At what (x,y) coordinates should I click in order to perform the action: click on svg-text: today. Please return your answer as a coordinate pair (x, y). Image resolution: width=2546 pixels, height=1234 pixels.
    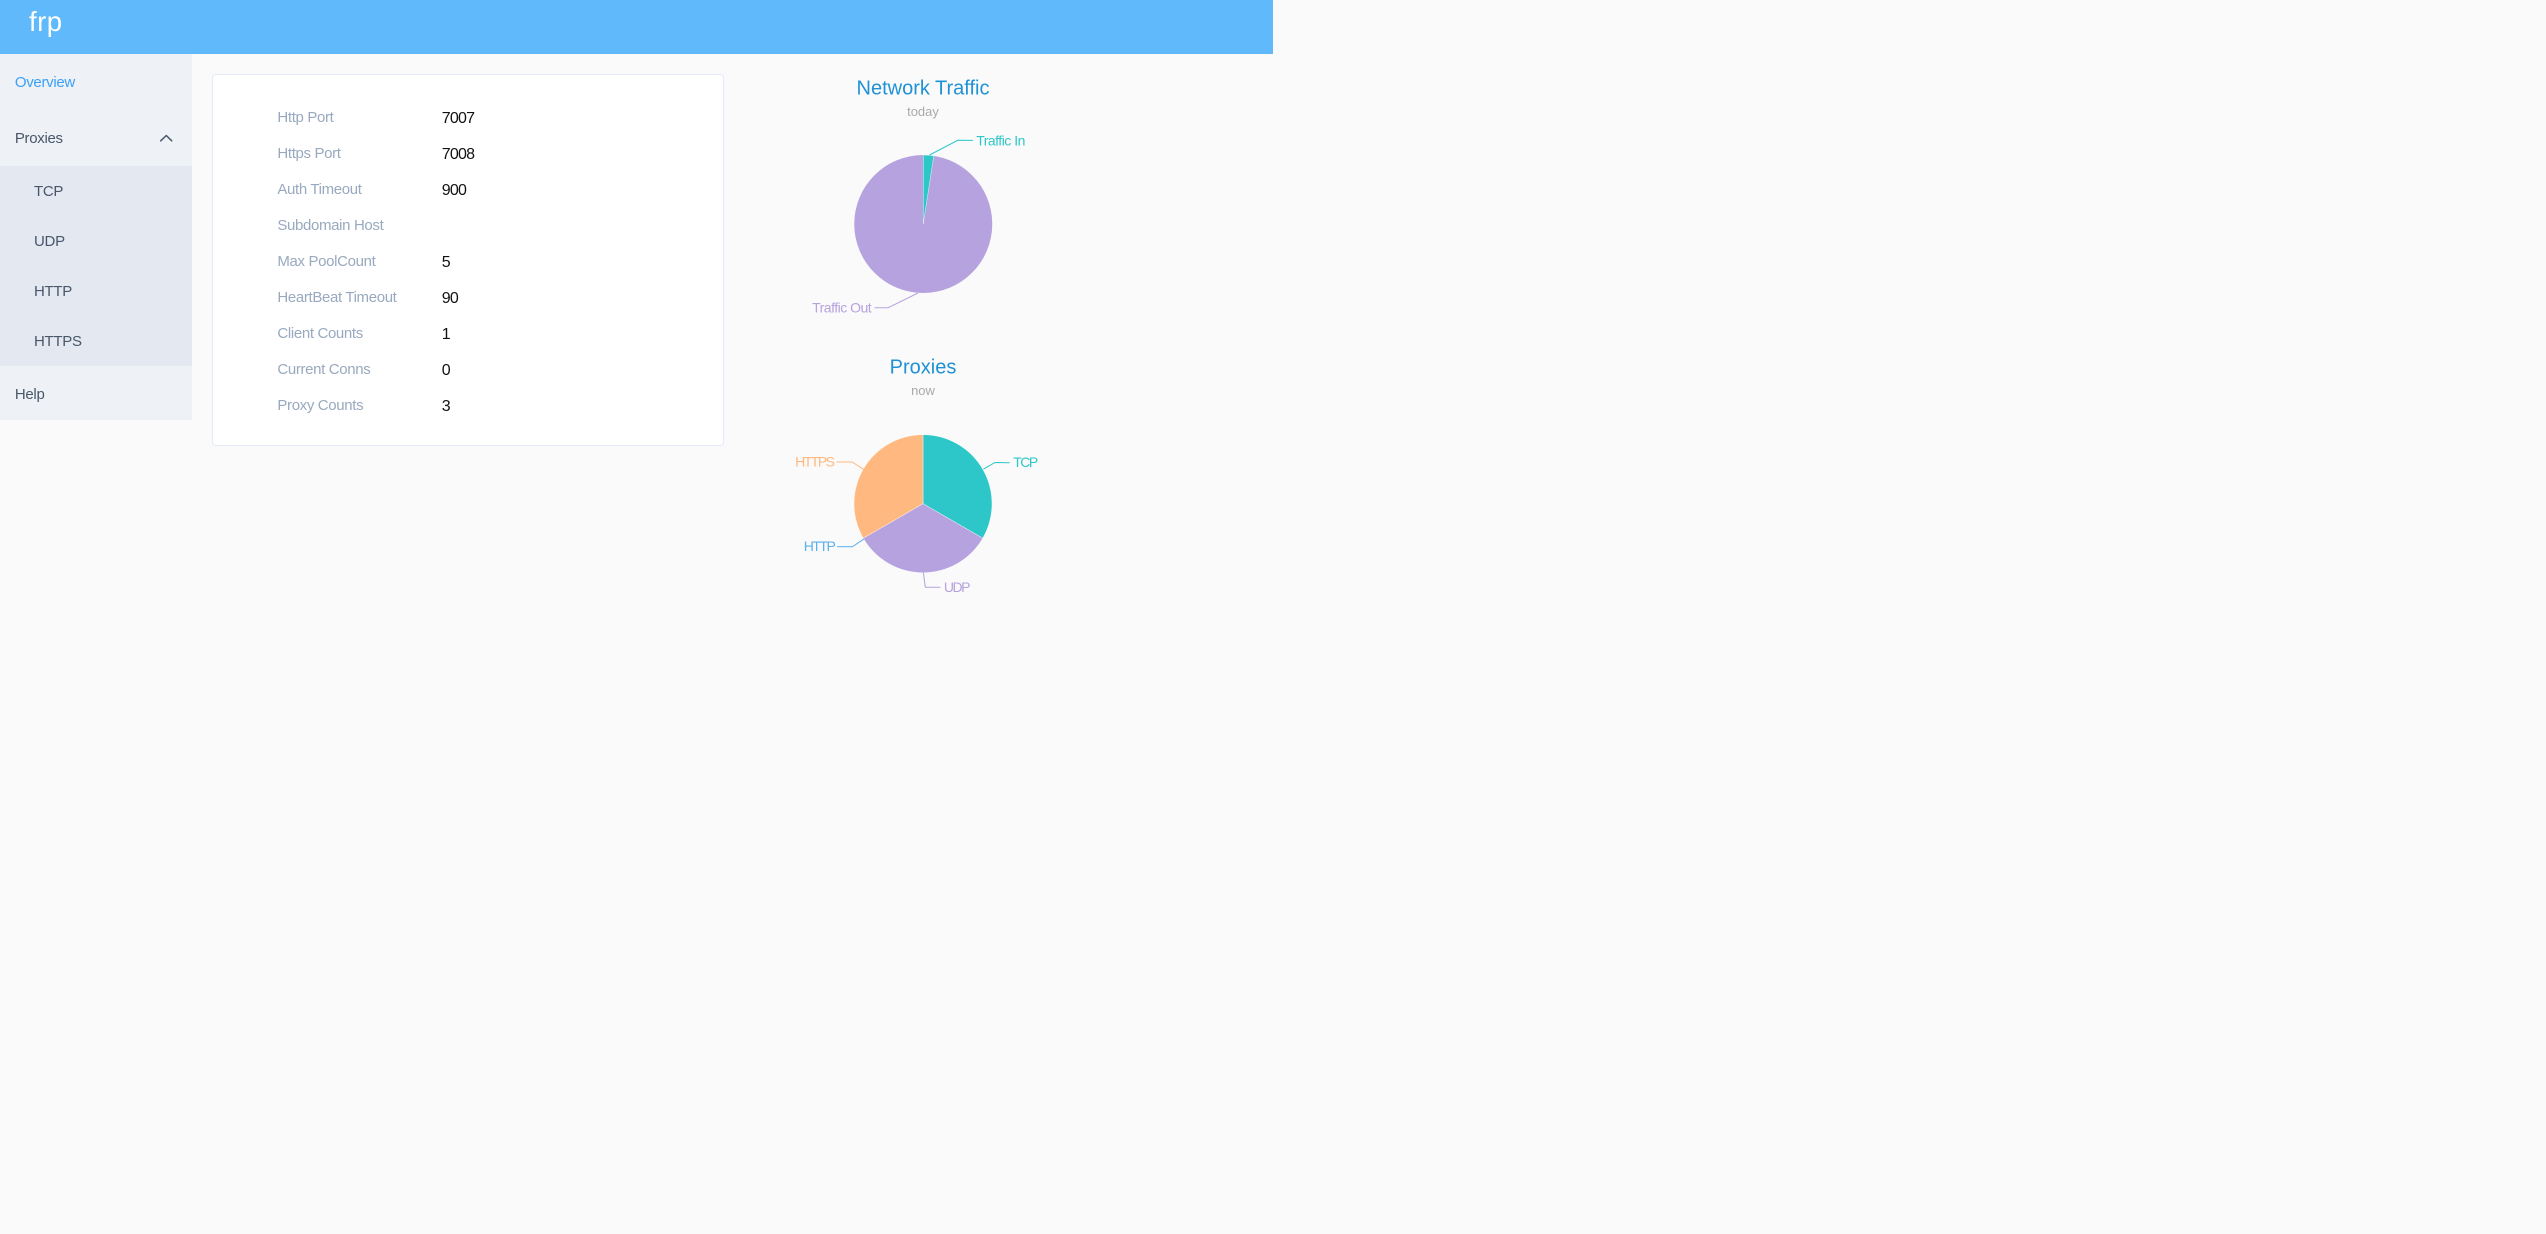
    Looking at the image, I should click on (923, 111).